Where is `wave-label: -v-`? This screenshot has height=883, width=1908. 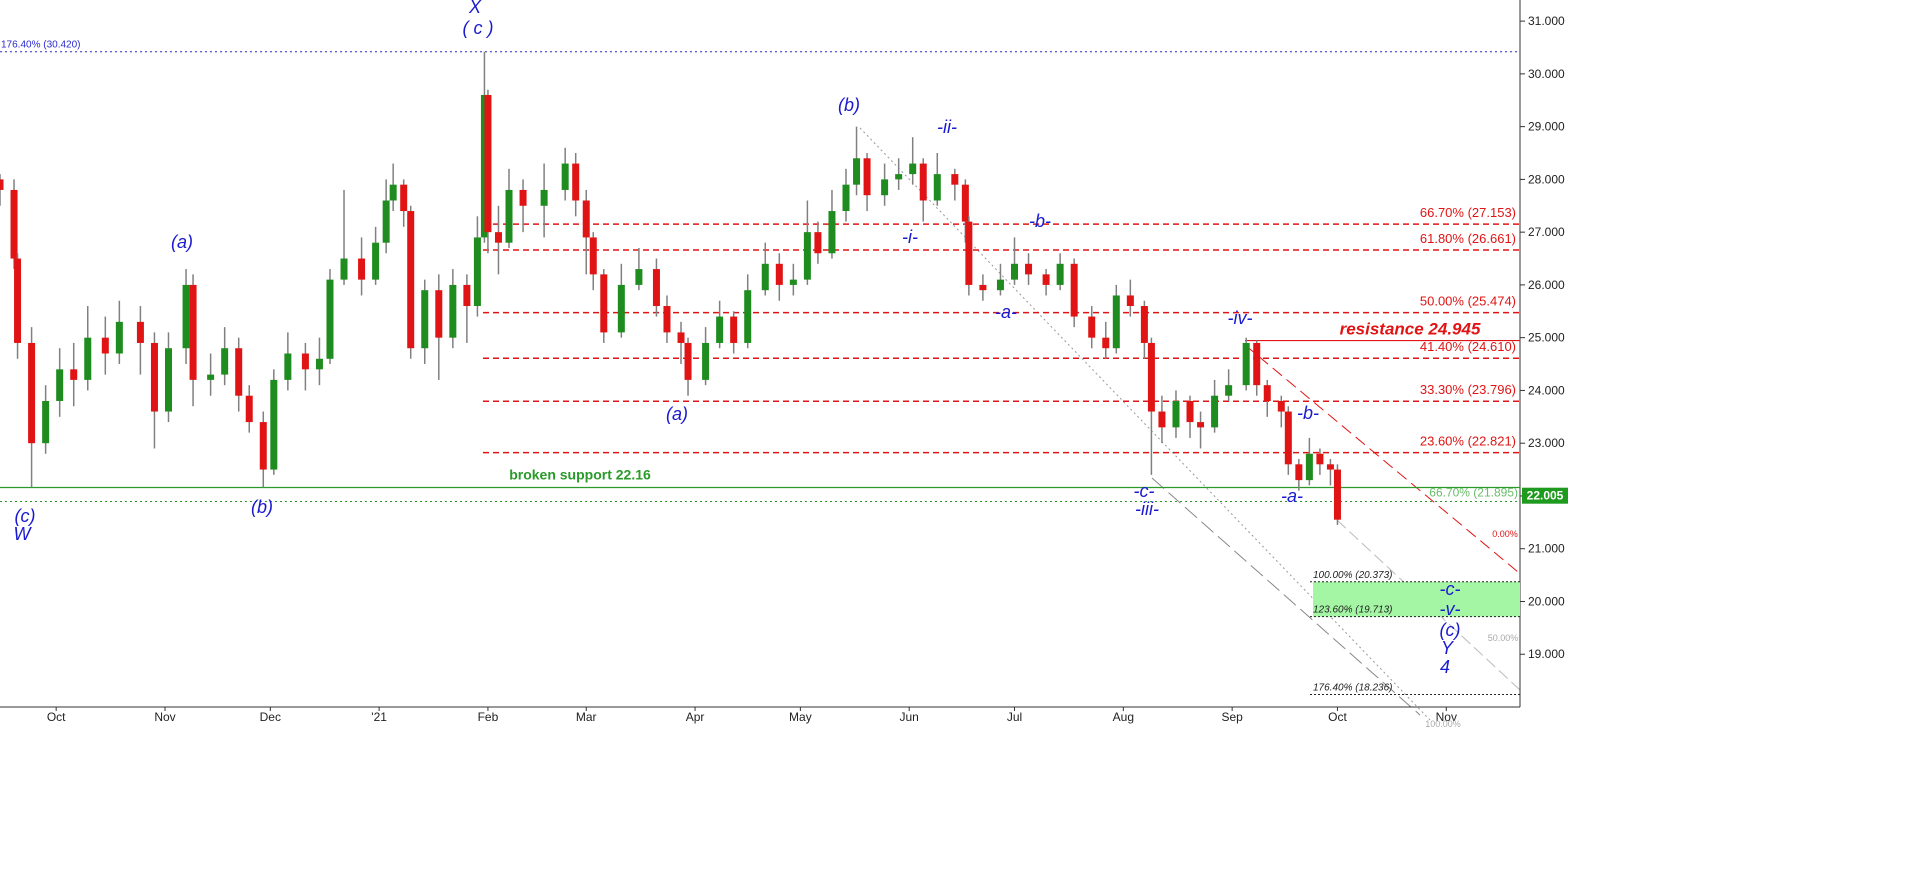 wave-label: -v- is located at coordinates (1450, 609).